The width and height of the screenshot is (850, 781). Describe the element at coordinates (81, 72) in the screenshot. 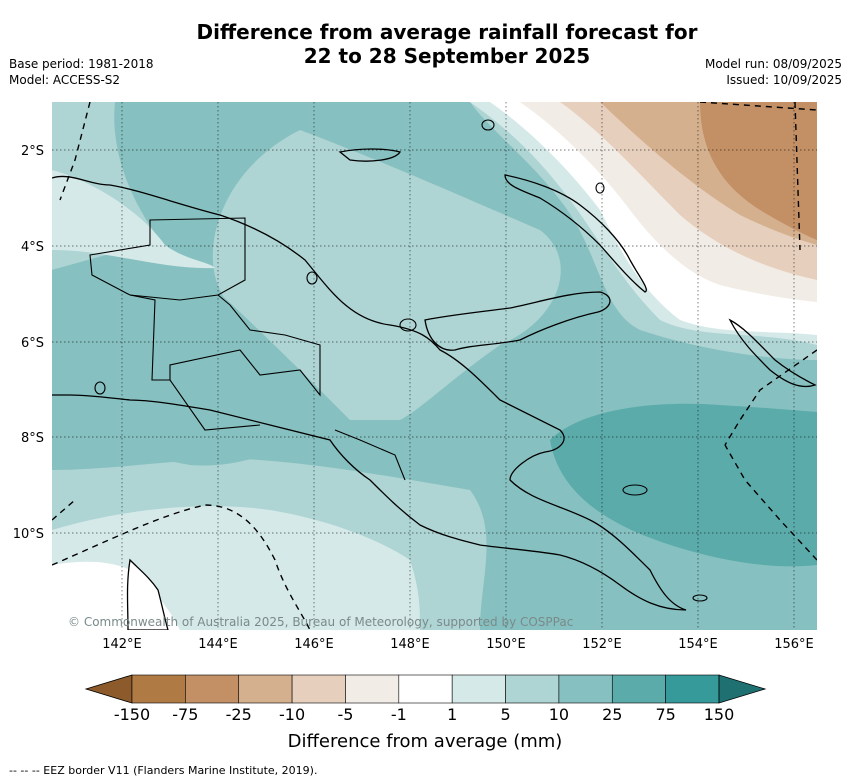

I see `model-info: Base period: 1981-2018 Model: ACCESS-S2` at that location.